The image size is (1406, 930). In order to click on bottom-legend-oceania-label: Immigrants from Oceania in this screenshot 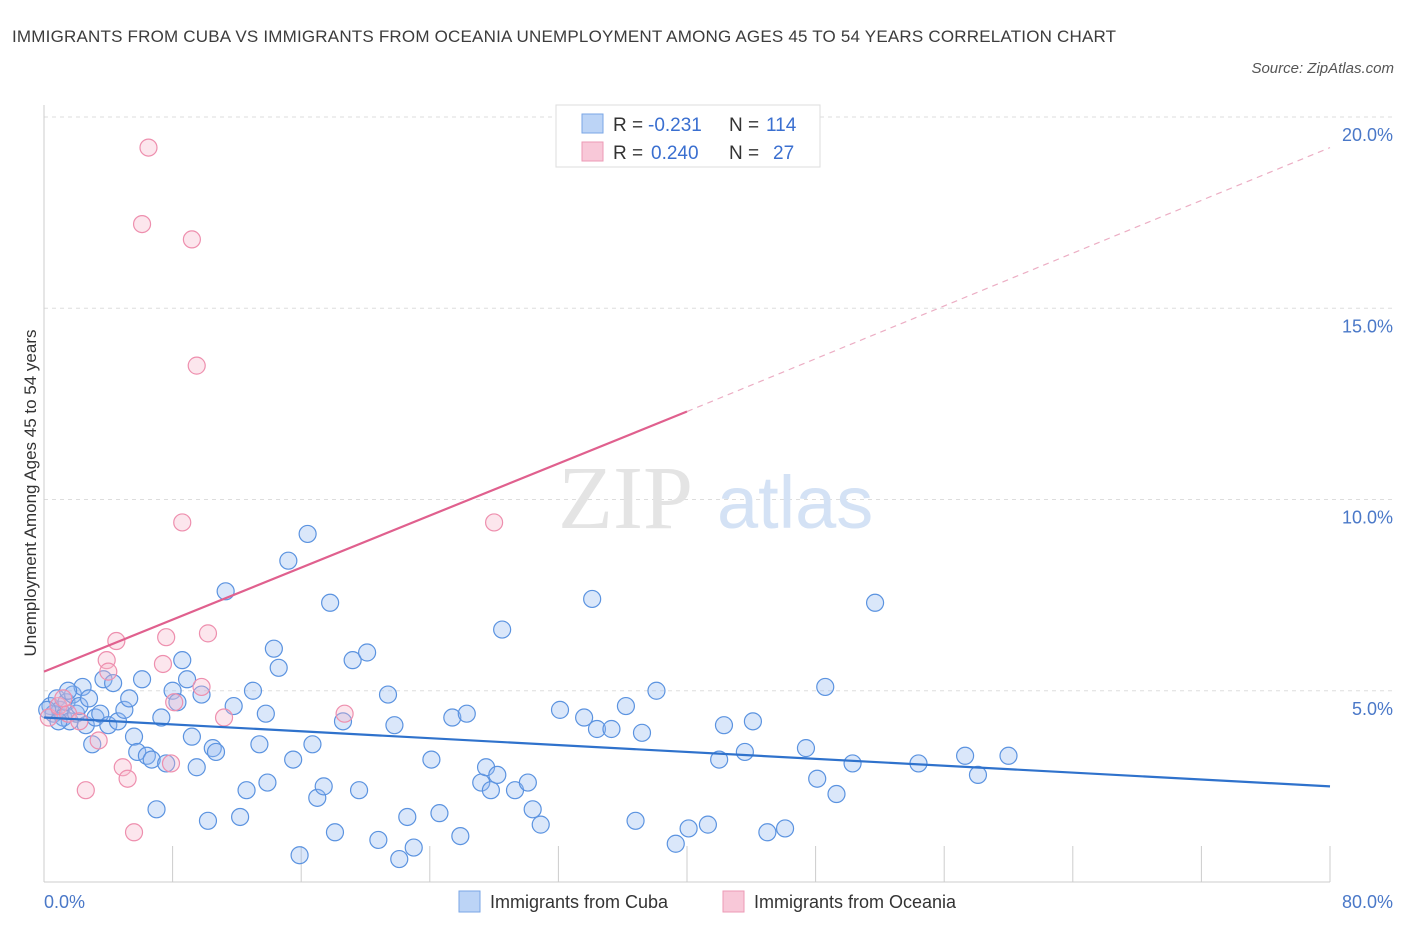, I will do `click(855, 902)`.